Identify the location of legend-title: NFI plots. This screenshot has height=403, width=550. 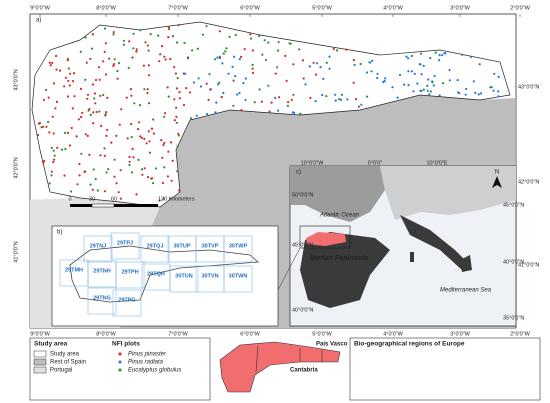
(126, 344).